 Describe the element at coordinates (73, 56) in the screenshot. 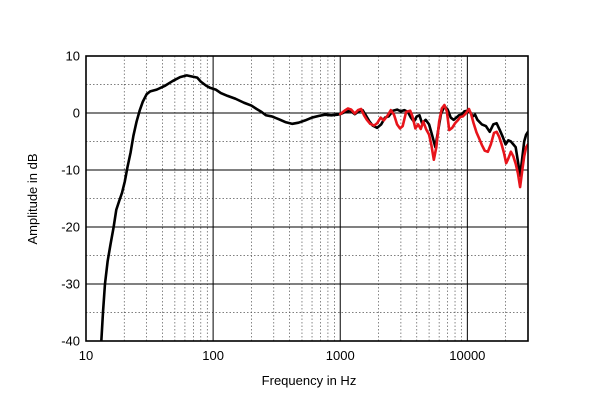

I see `y-tick-label: 10` at that location.